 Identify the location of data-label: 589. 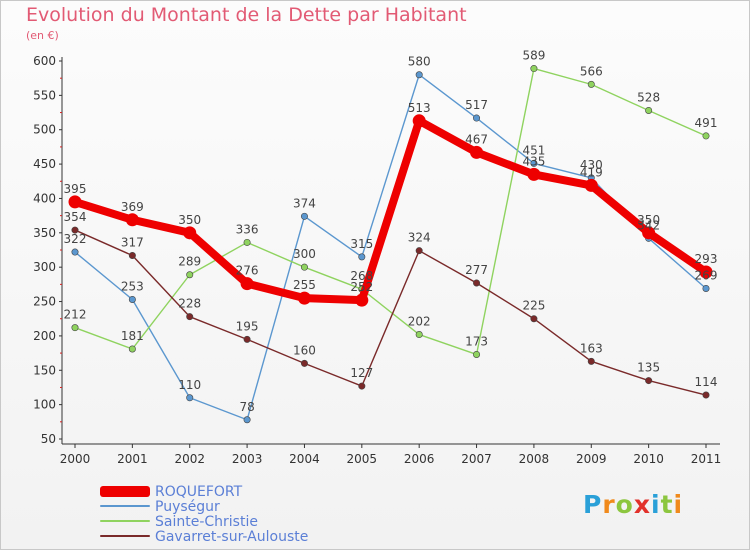
(533, 56).